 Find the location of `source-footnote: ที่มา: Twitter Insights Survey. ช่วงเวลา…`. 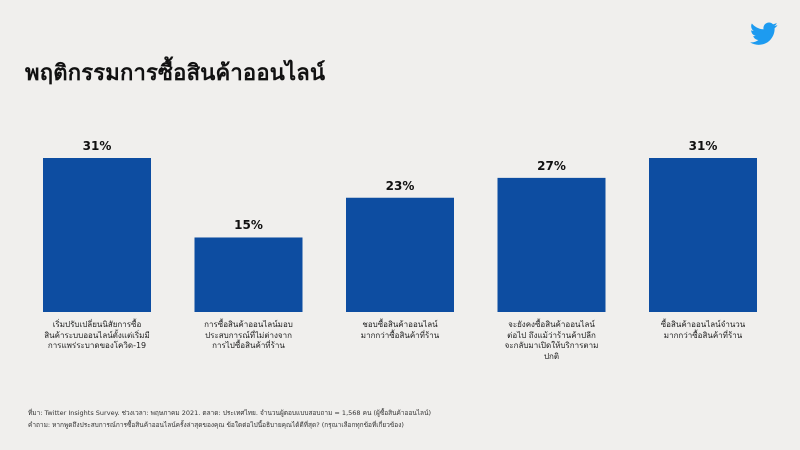

source-footnote: ที่มา: Twitter Insights Survey. ช่วงเวลา… is located at coordinates (230, 413).